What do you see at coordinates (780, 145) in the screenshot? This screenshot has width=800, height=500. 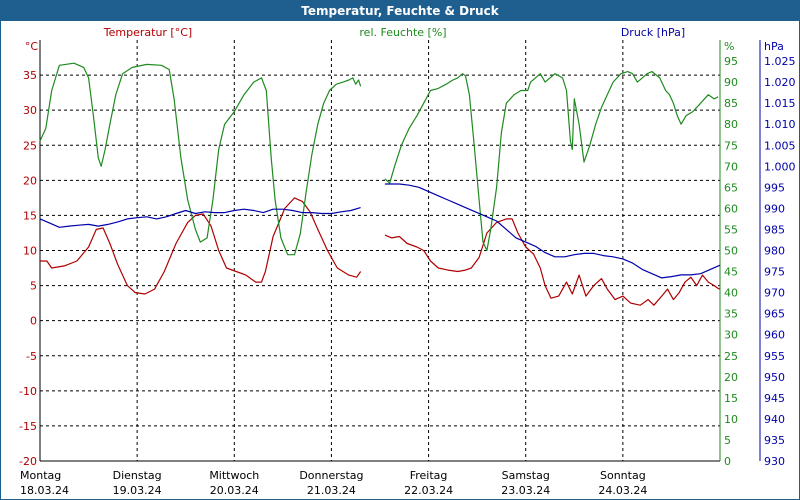 I see `pressure-tick-label: 1.005` at bounding box center [780, 145].